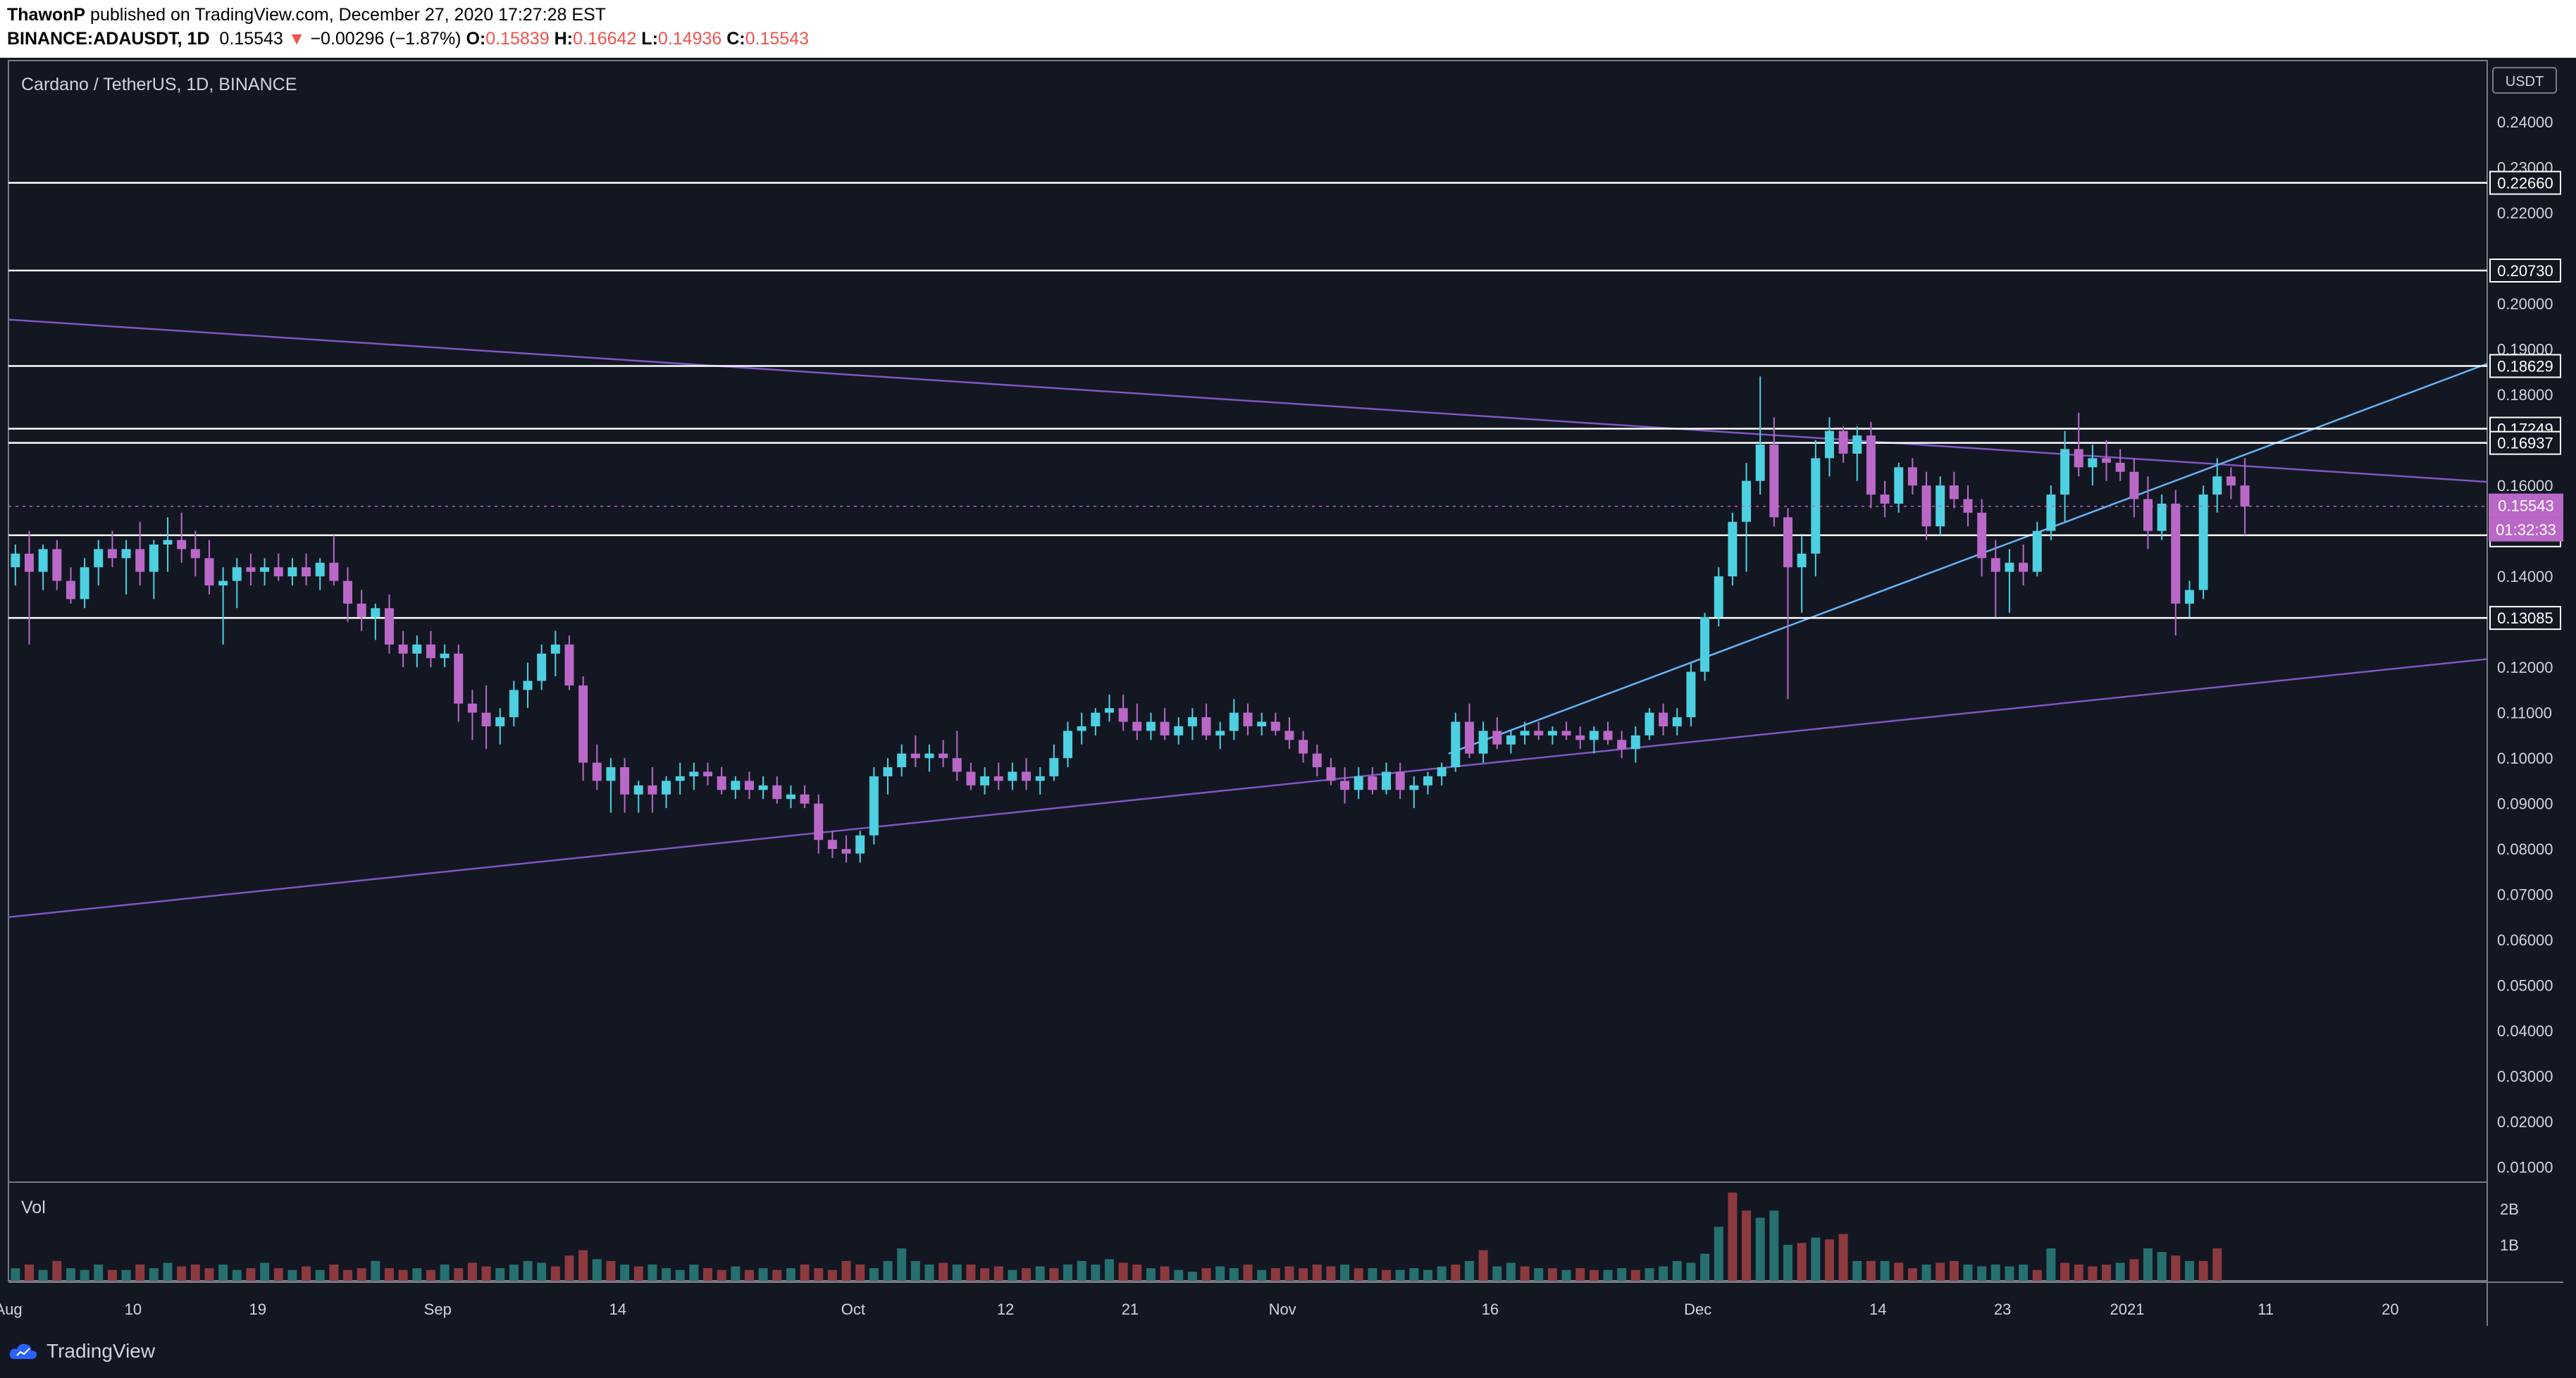 This screenshot has height=1378, width=2576. I want to click on price-tick-label: 0.01000, so click(2525, 1168).